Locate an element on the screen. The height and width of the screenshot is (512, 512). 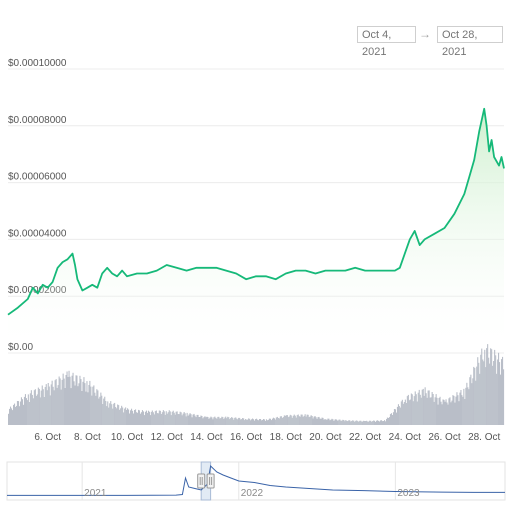
x-tick-label: 26. Oct is located at coordinates (444, 437).